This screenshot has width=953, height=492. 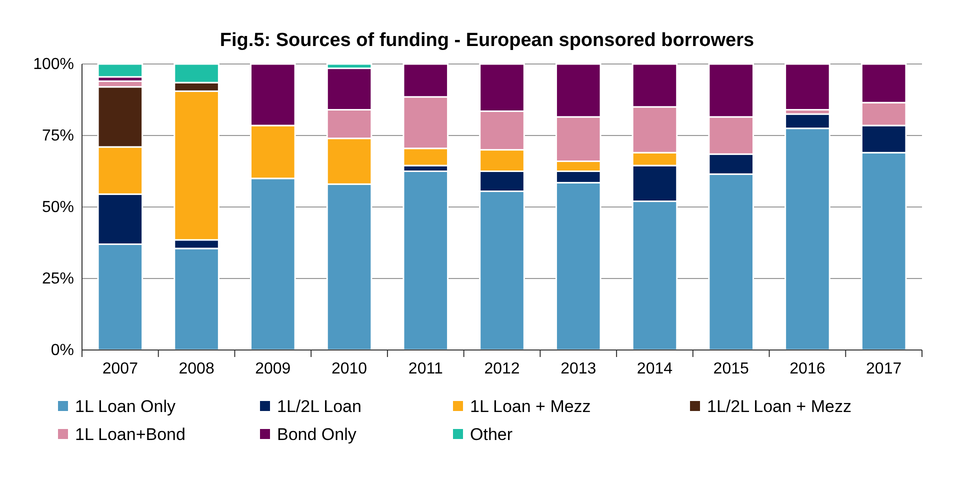 What do you see at coordinates (58, 279) in the screenshot?
I see `y-tick-label: 25%` at bounding box center [58, 279].